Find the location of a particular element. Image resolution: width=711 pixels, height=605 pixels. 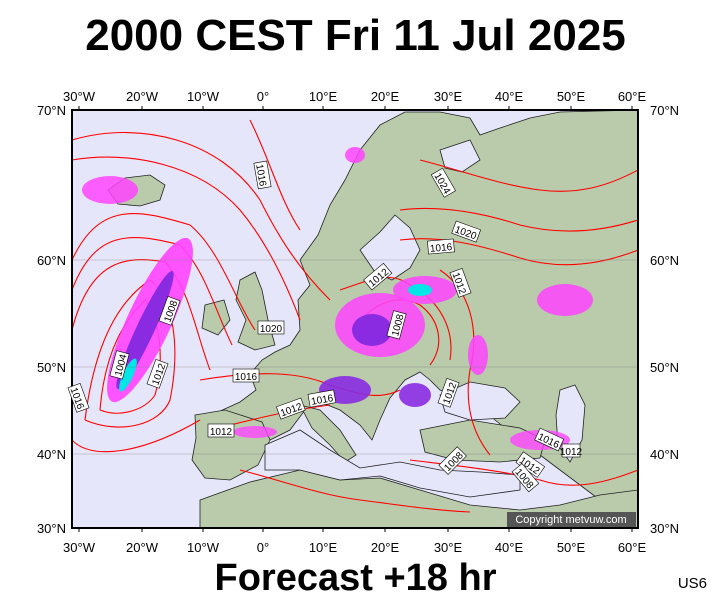

rain-central-europe-core is located at coordinates (372, 330).